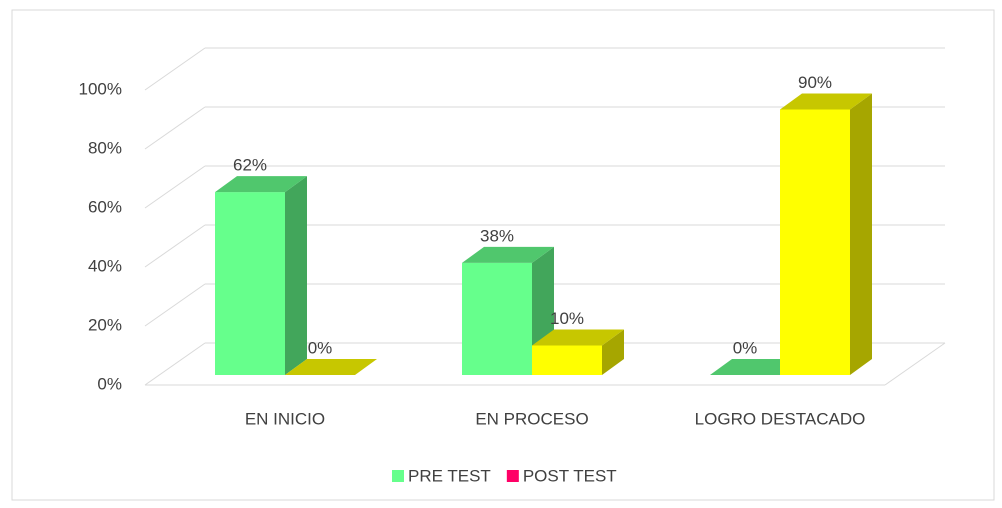 Image resolution: width=1002 pixels, height=508 pixels. What do you see at coordinates (570, 475) in the screenshot?
I see `legend-label: POST TEST` at bounding box center [570, 475].